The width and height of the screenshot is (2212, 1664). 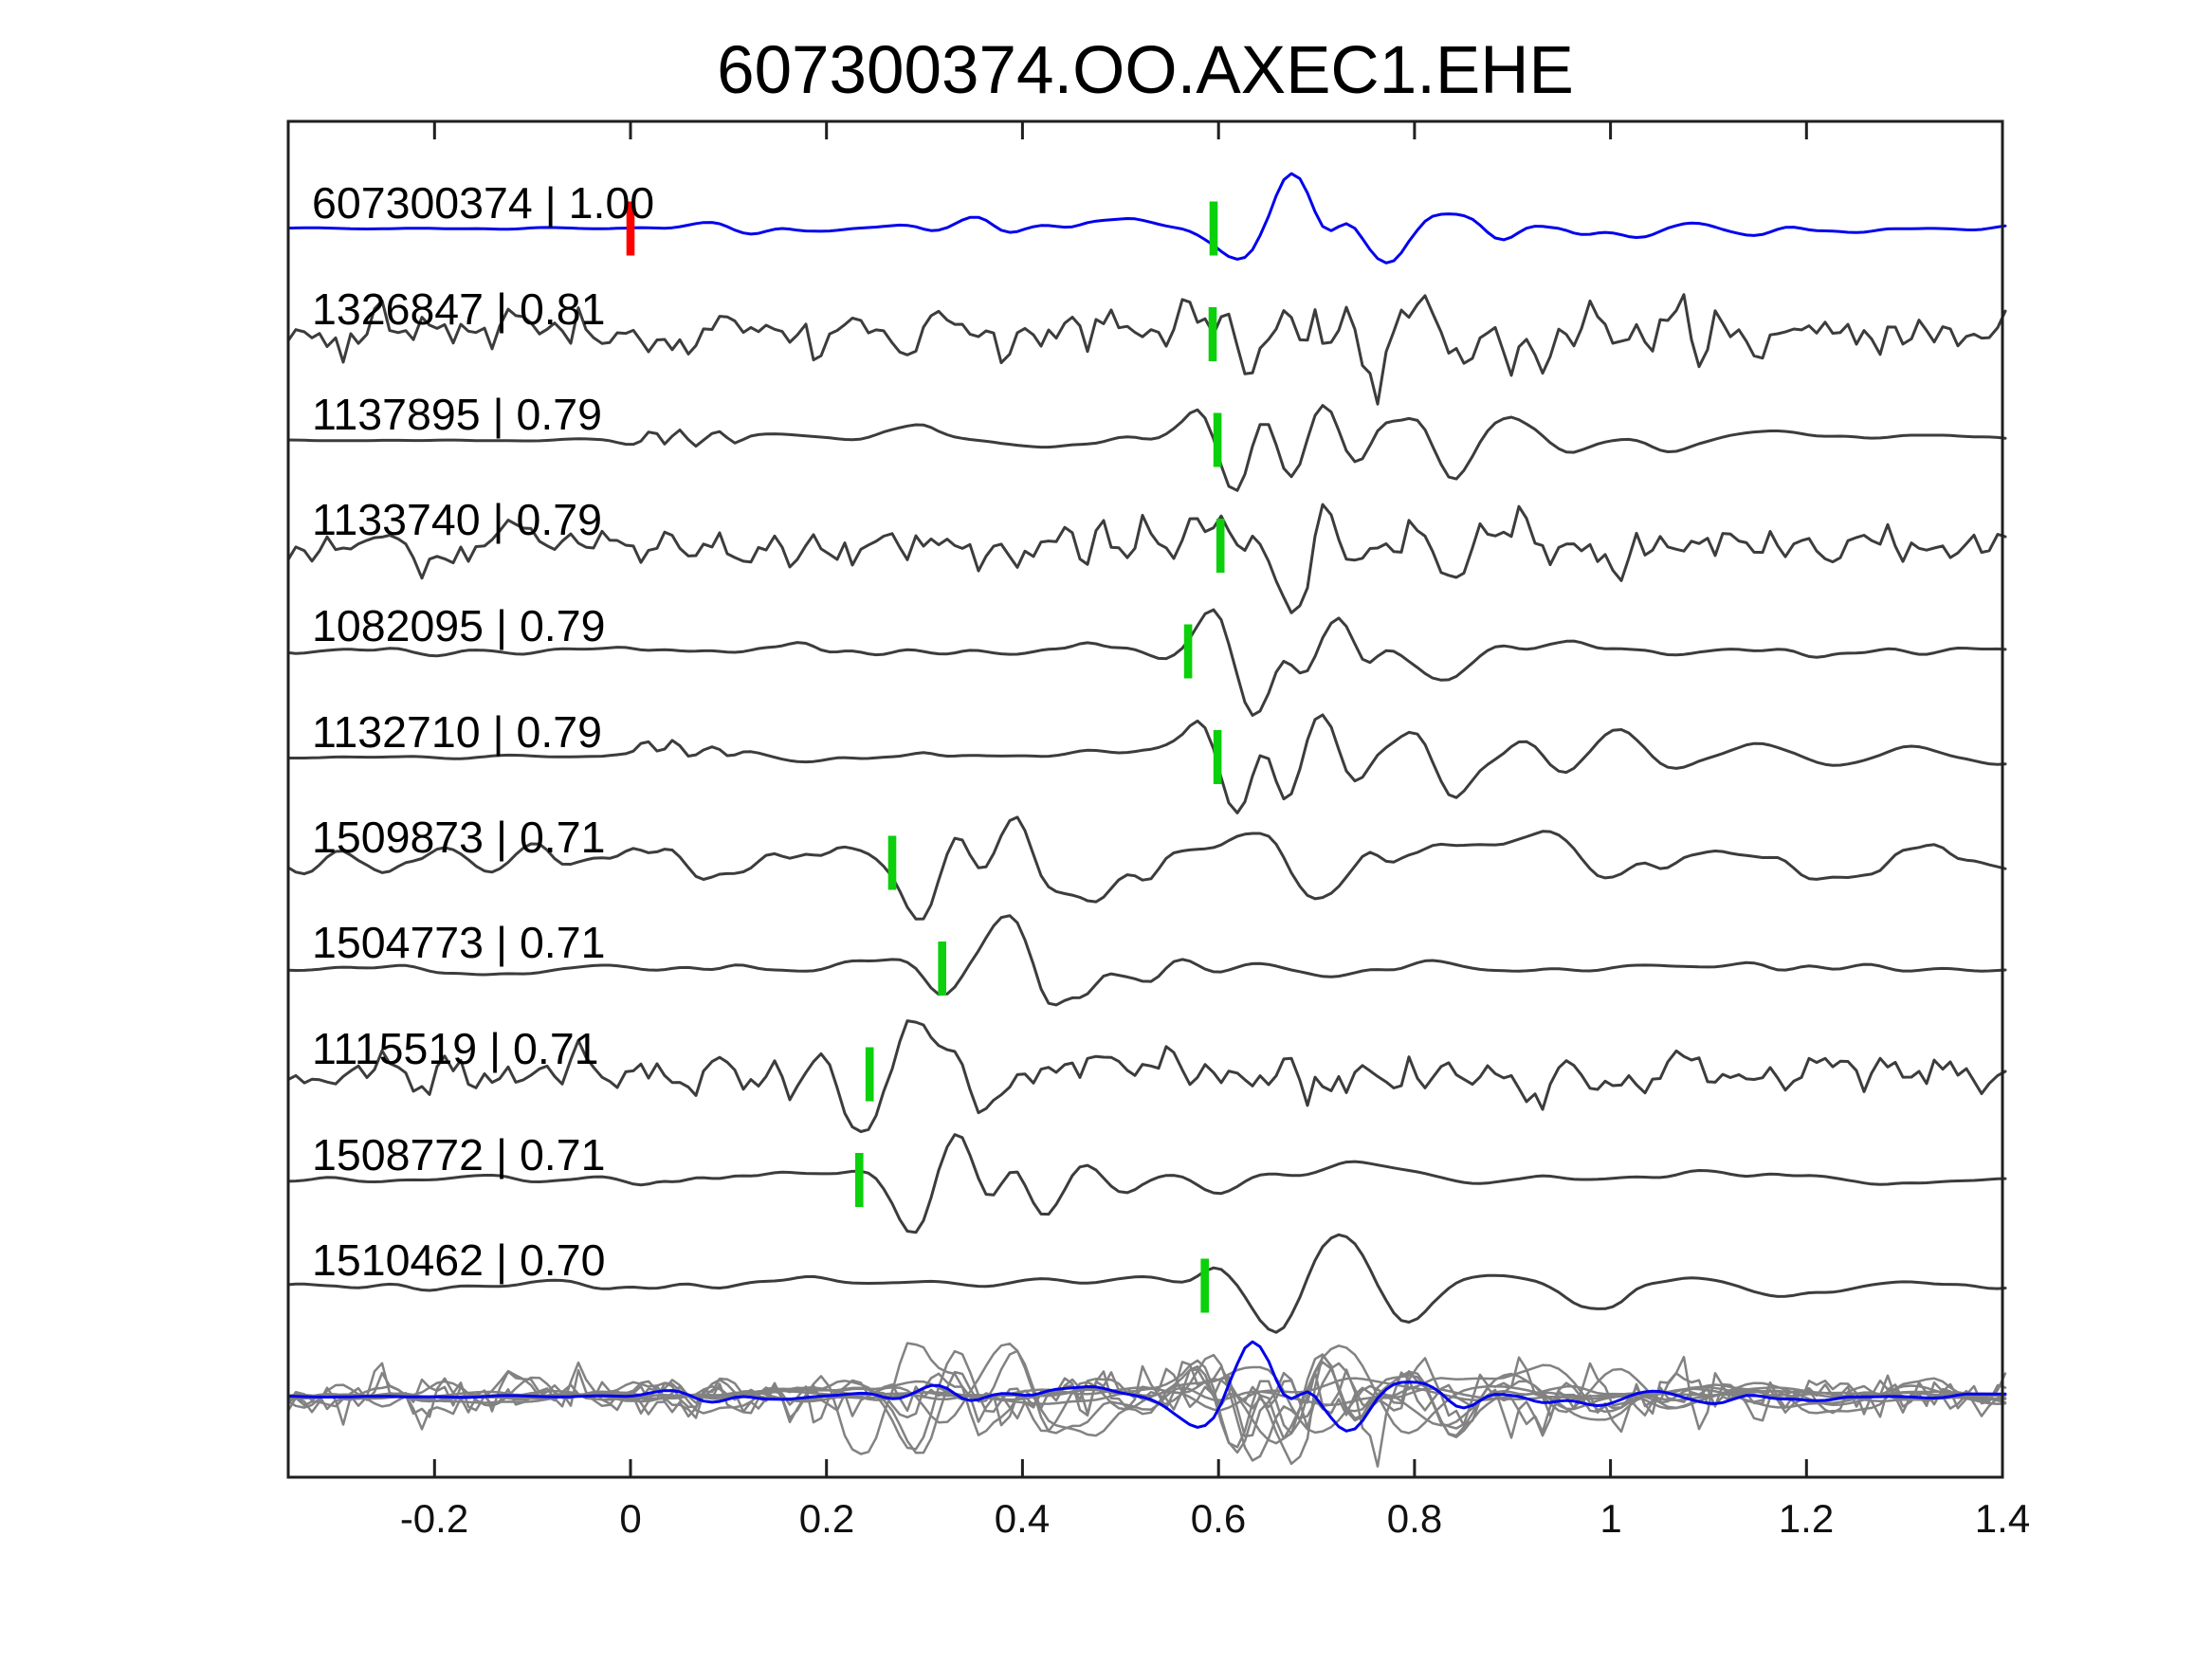 What do you see at coordinates (1218, 1518) in the screenshot?
I see `svg-text: 0.6` at bounding box center [1218, 1518].